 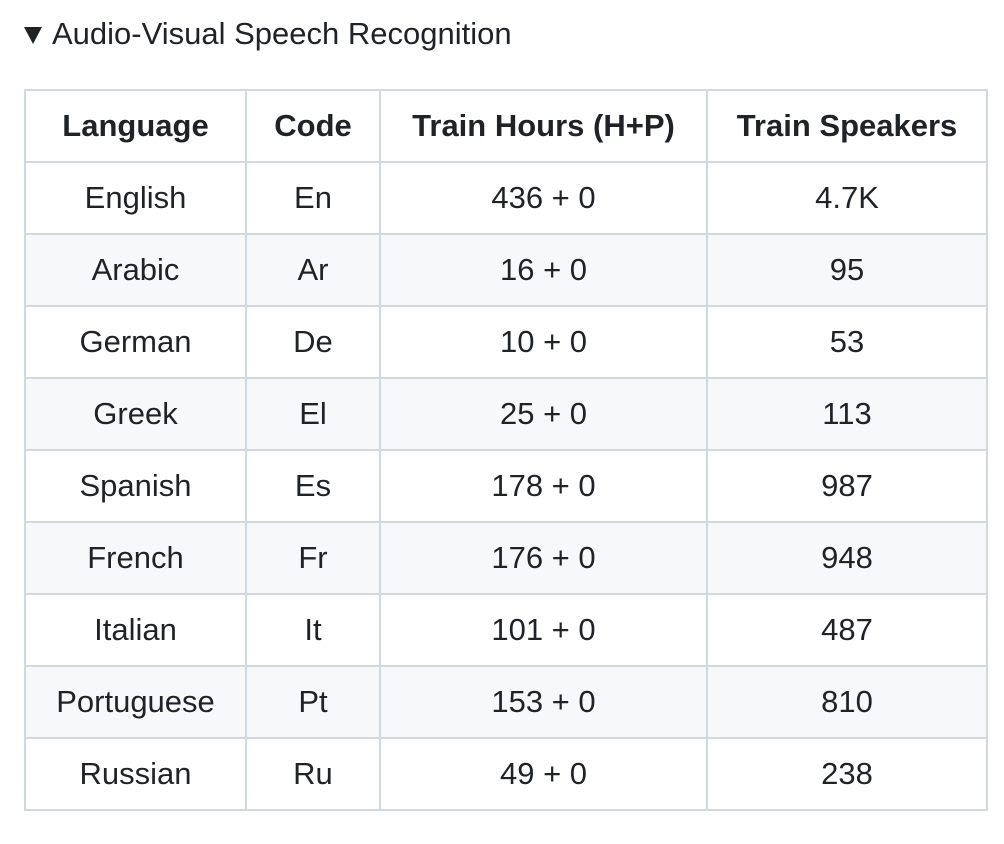 What do you see at coordinates (313, 702) in the screenshot?
I see `cell-code: Pt` at bounding box center [313, 702].